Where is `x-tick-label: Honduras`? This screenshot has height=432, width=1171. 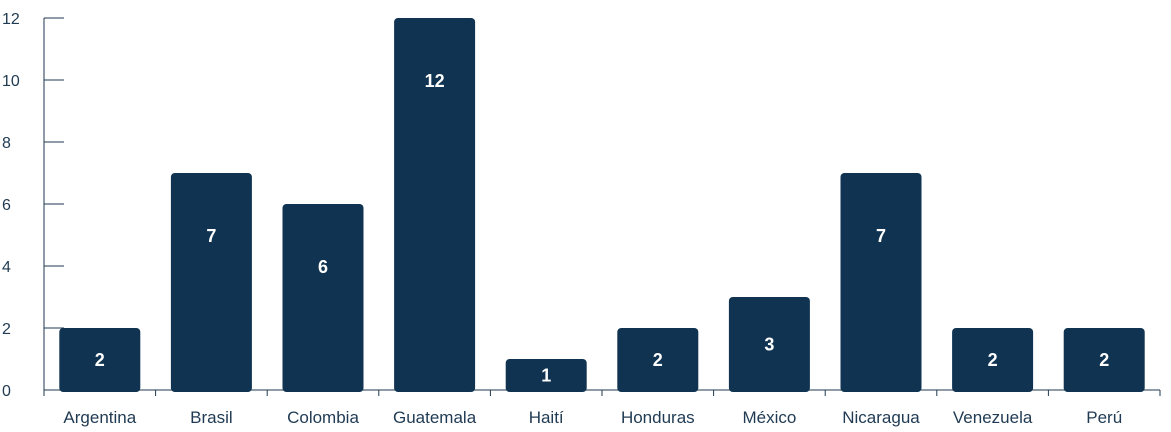
x-tick-label: Honduras is located at coordinates (658, 417).